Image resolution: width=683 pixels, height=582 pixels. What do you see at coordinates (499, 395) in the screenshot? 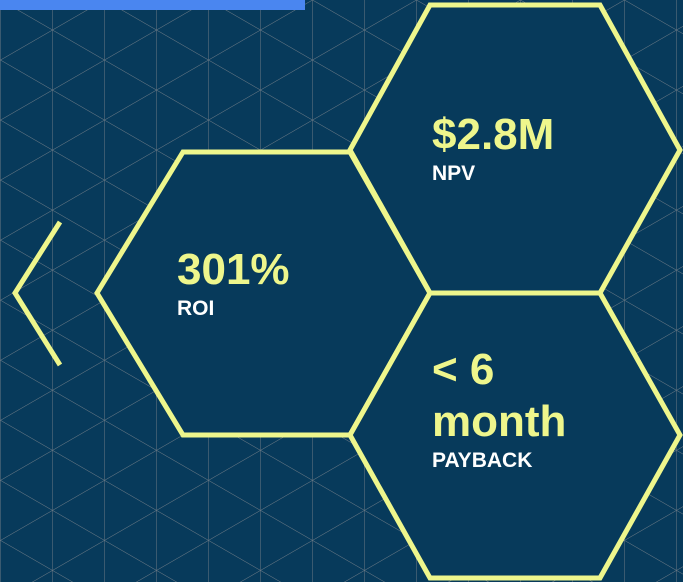
I see `metric-value: < 6 month` at bounding box center [499, 395].